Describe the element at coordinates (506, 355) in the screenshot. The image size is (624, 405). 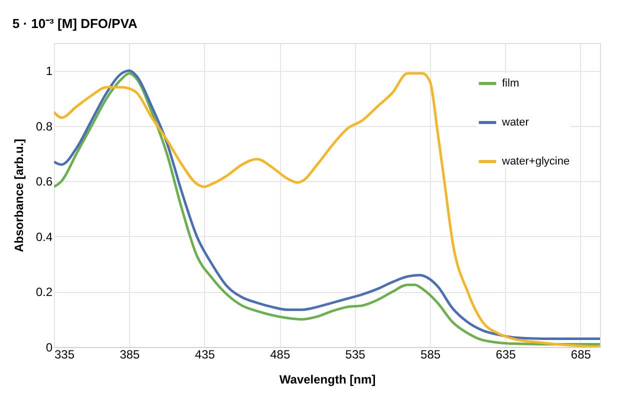
I see `x-tick-label: 635` at that location.